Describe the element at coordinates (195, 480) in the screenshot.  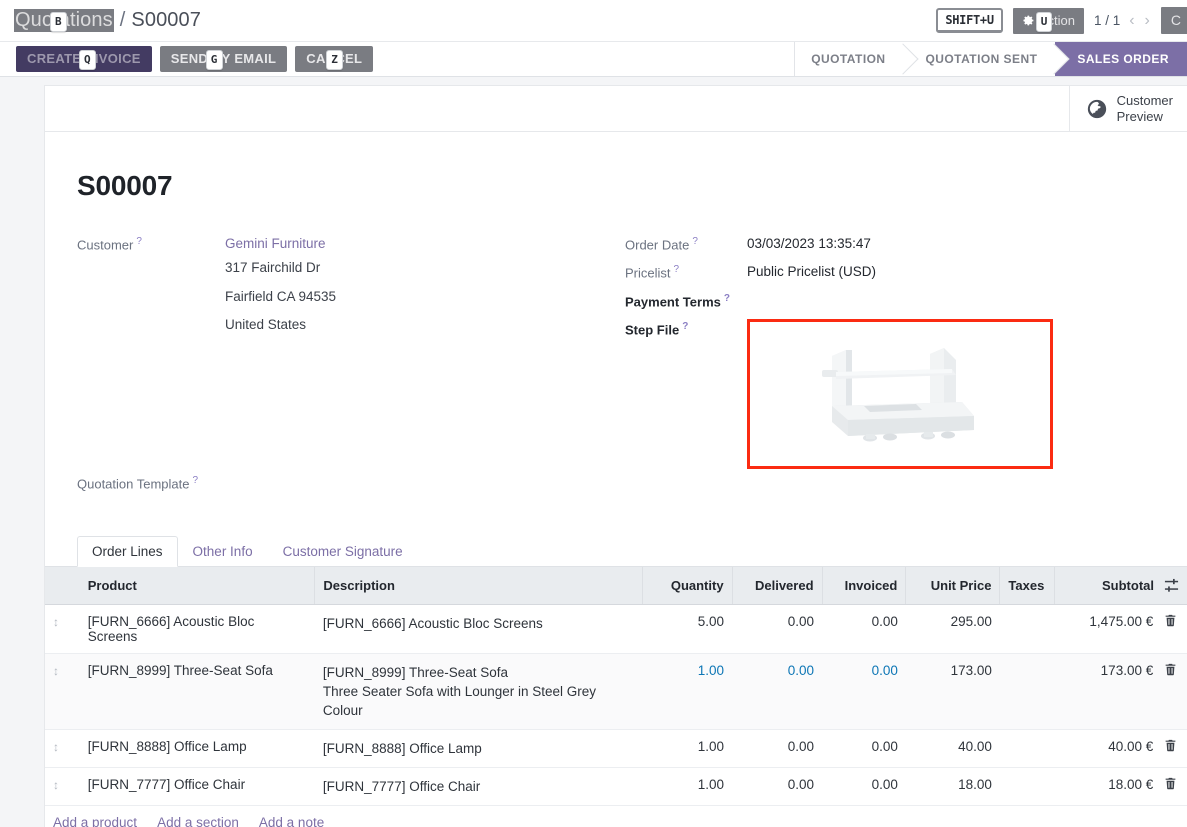
I see `help-icon-quotation-template: ?` at that location.